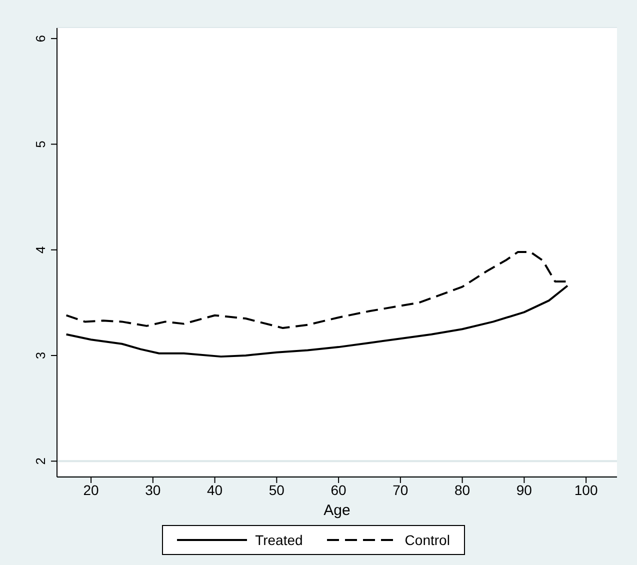 The image size is (637, 565). Describe the element at coordinates (276, 490) in the screenshot. I see `x-tick-label: 50` at that location.